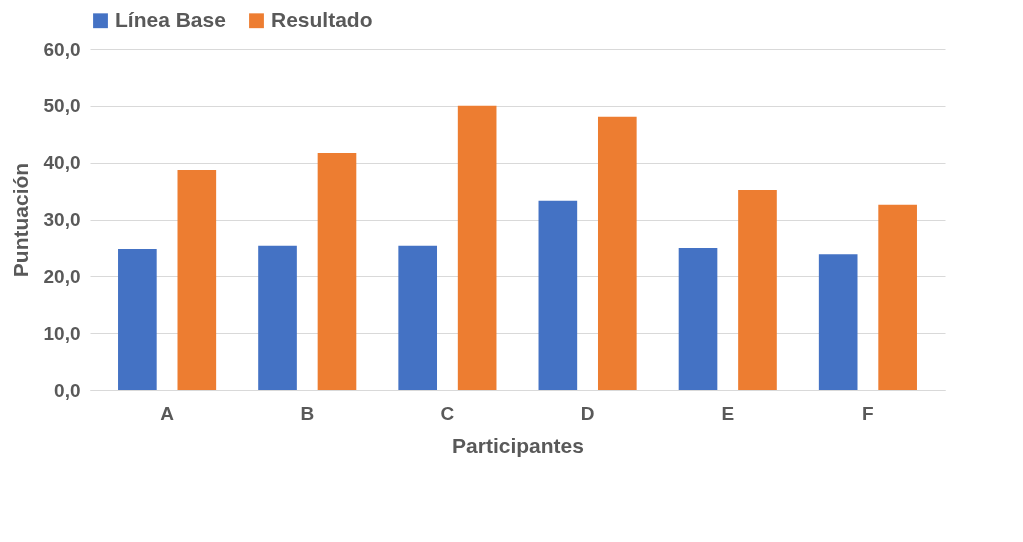 Image resolution: width=1023 pixels, height=542 pixels. Describe the element at coordinates (587, 413) in the screenshot. I see `x-tick-label: D` at that location.